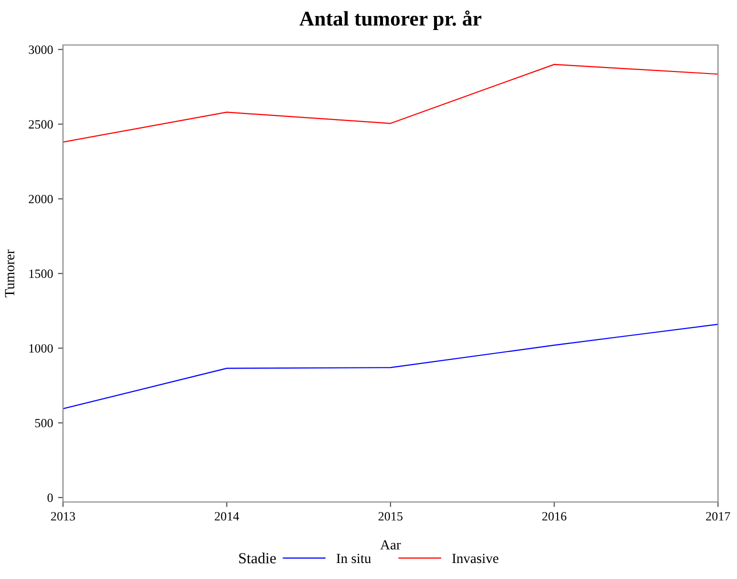 The width and height of the screenshot is (737, 579). What do you see at coordinates (50, 498) in the screenshot?
I see `y-tick-label: 0` at bounding box center [50, 498].